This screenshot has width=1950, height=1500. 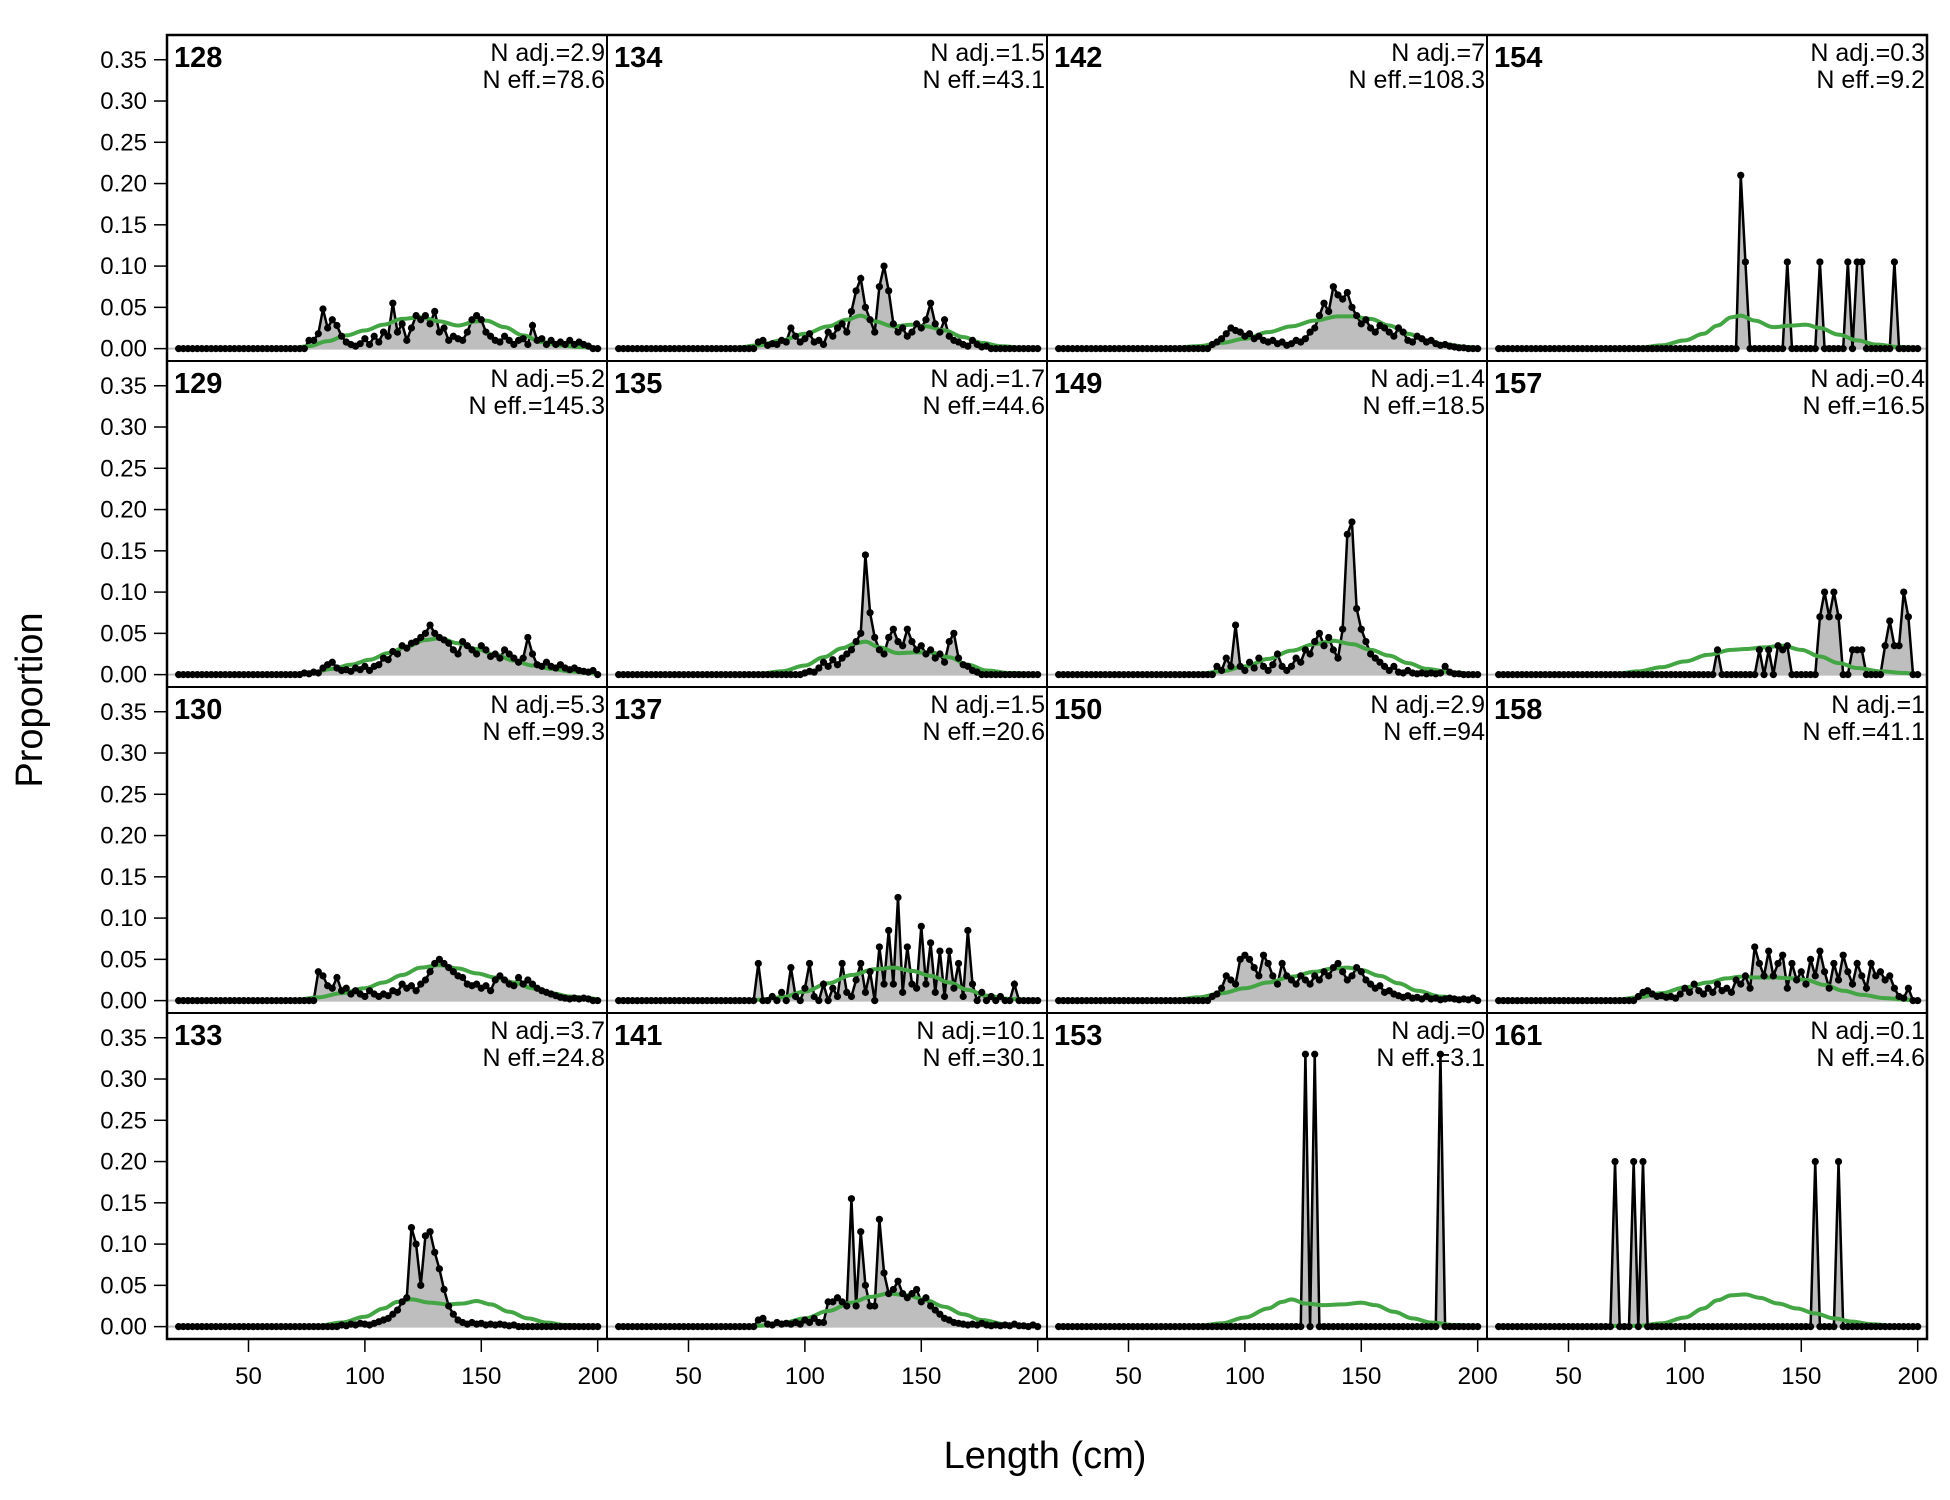 I want to click on panel-label: 133, so click(x=198, y=1036).